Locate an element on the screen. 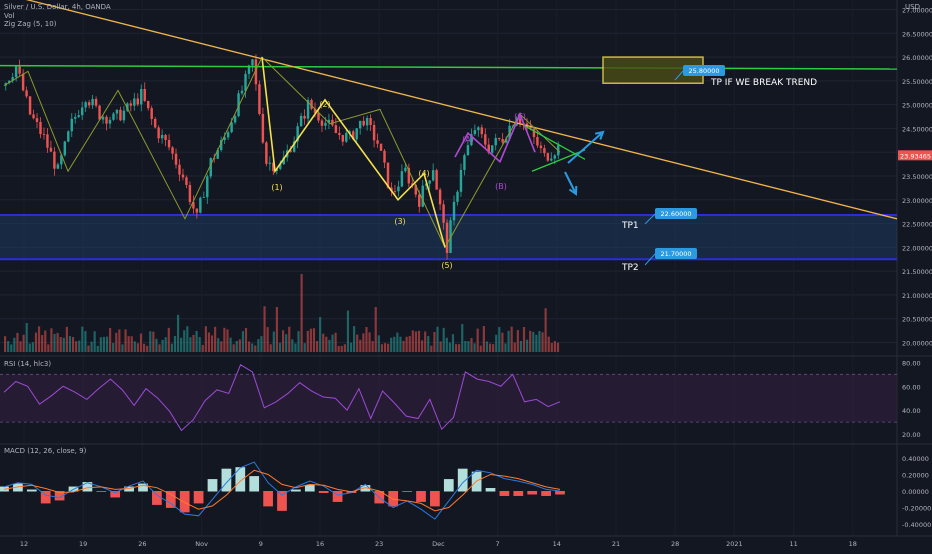  time-tick-label: Nov is located at coordinates (201, 544).